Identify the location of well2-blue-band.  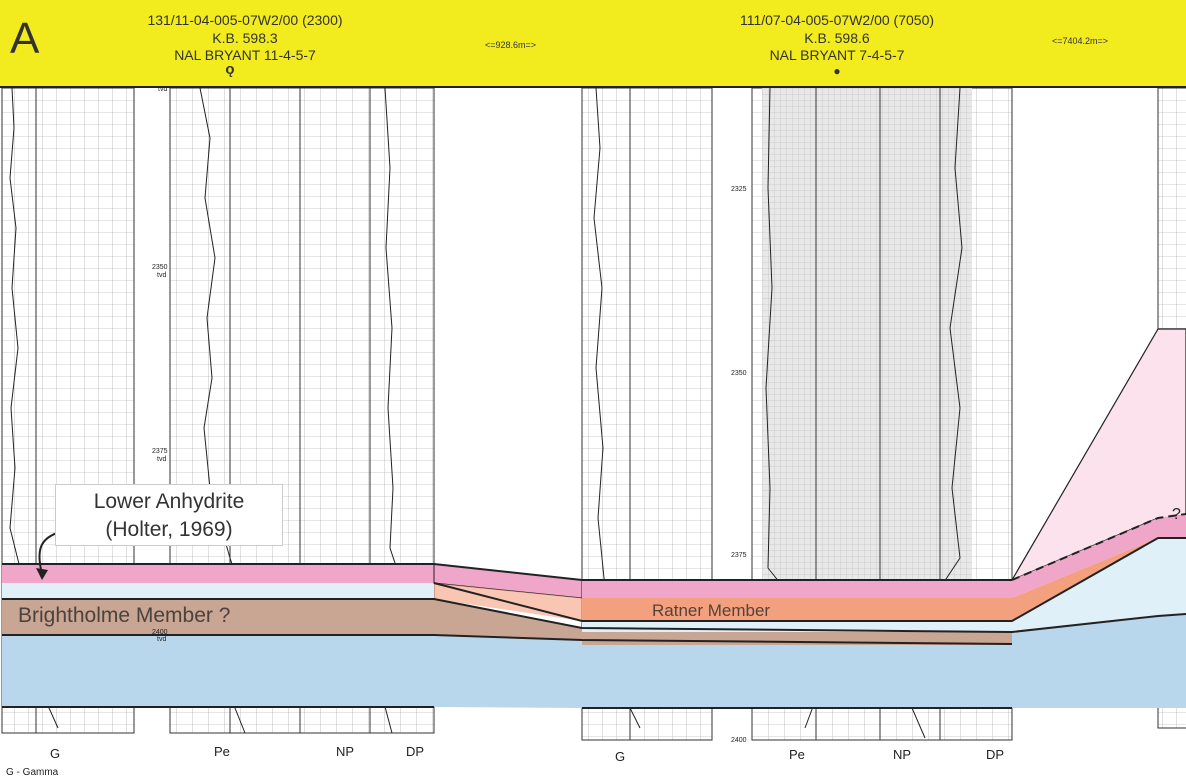
(797, 676).